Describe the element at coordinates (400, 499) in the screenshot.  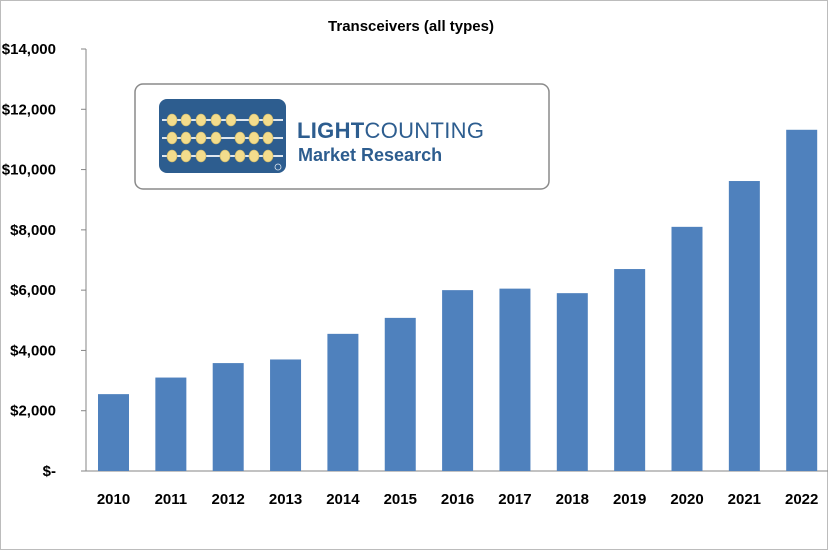
I see `x-tick-label: 2015` at that location.